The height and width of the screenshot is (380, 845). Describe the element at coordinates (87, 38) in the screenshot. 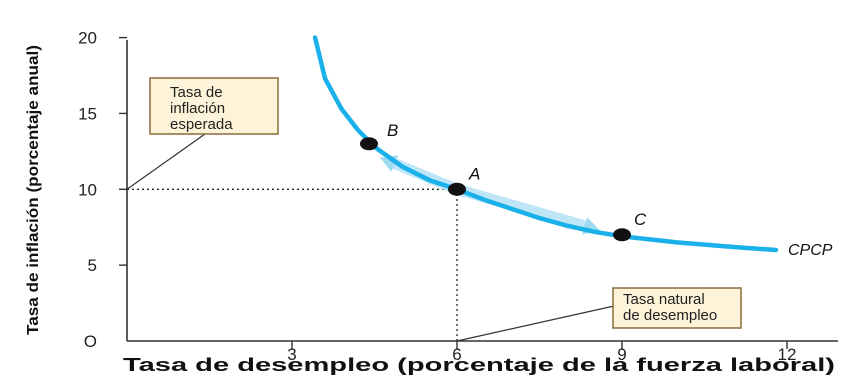

I see `y-tick-label: 20` at that location.